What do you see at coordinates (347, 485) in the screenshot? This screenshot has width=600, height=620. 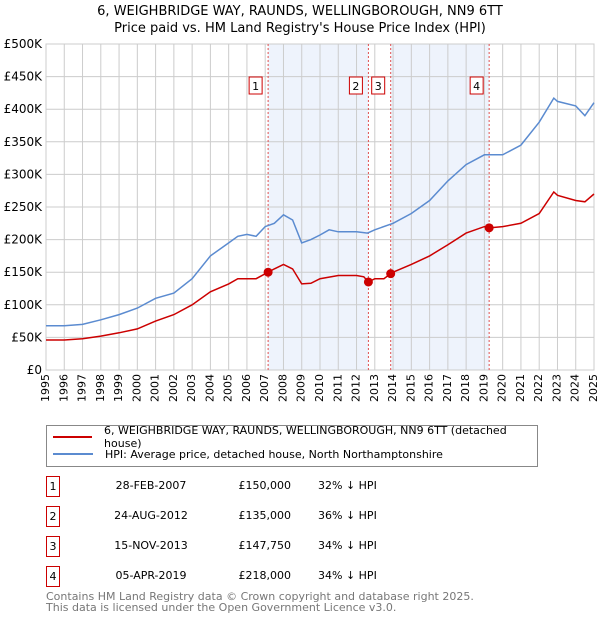 I see `transaction-hpi: 32% ↓ HPI` at bounding box center [347, 485].